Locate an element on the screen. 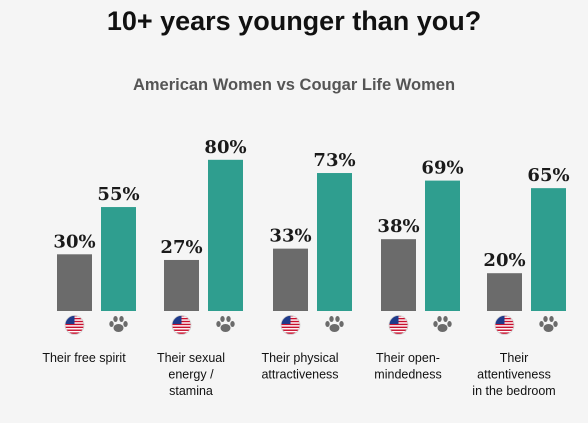  chart-subtitle: American Women vs Cougar Life Women is located at coordinates (294, 85).